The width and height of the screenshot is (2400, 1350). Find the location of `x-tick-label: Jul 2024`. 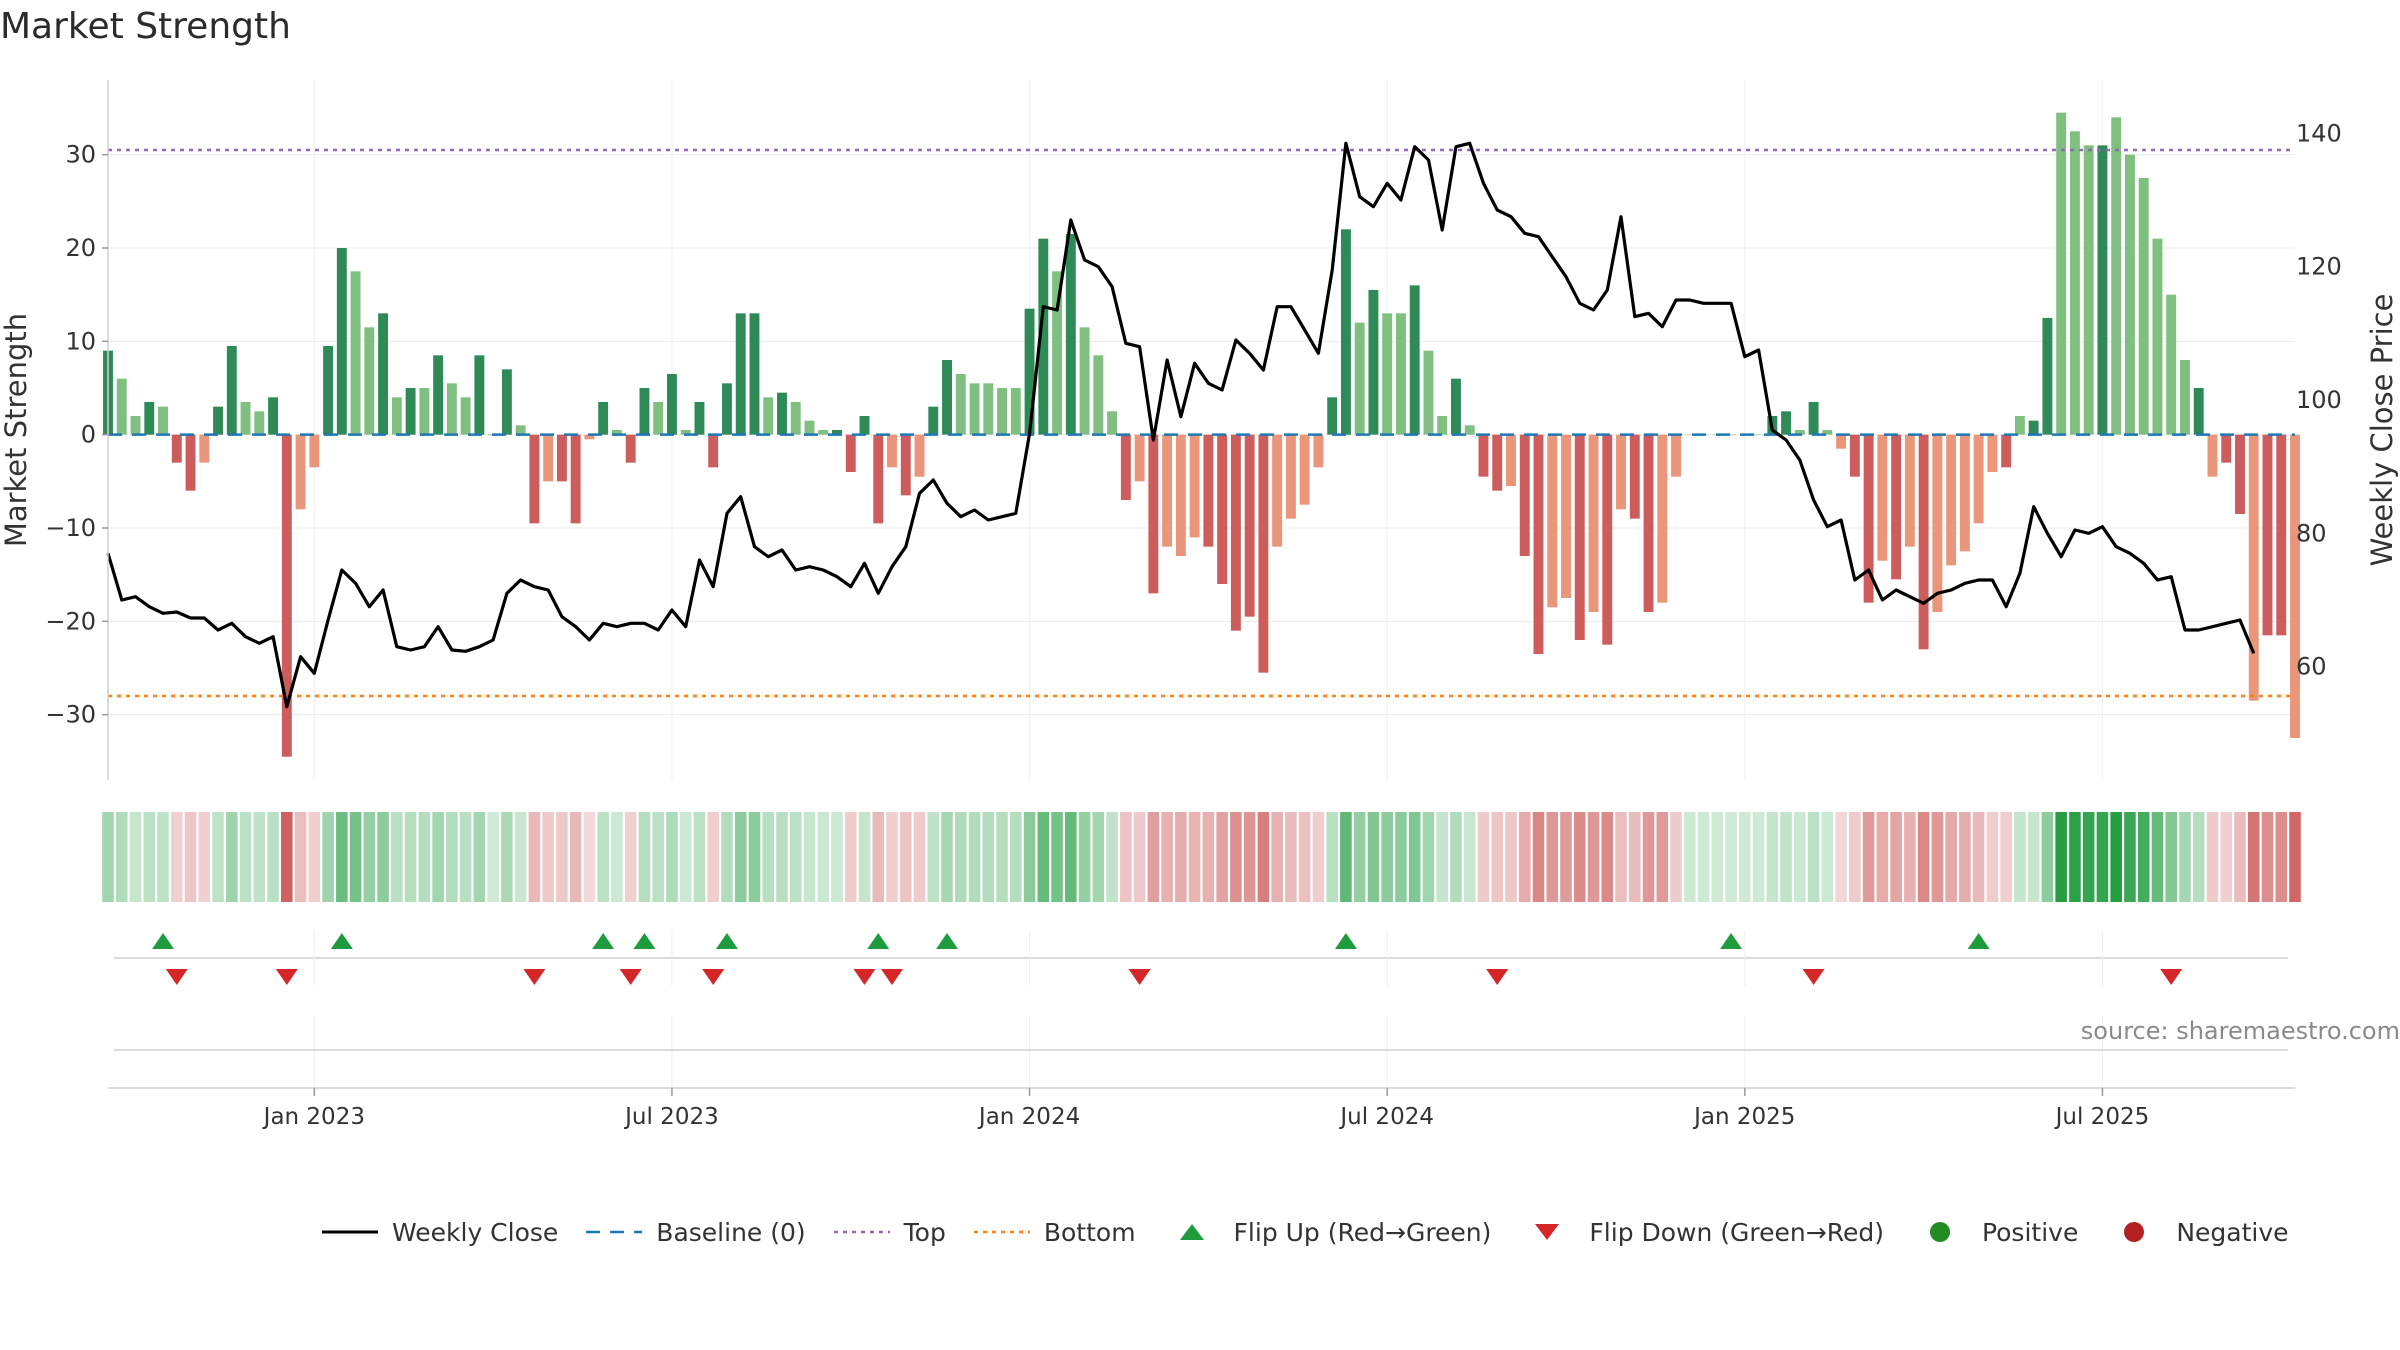

x-tick-label: Jul 2024 is located at coordinates (1386, 1117).